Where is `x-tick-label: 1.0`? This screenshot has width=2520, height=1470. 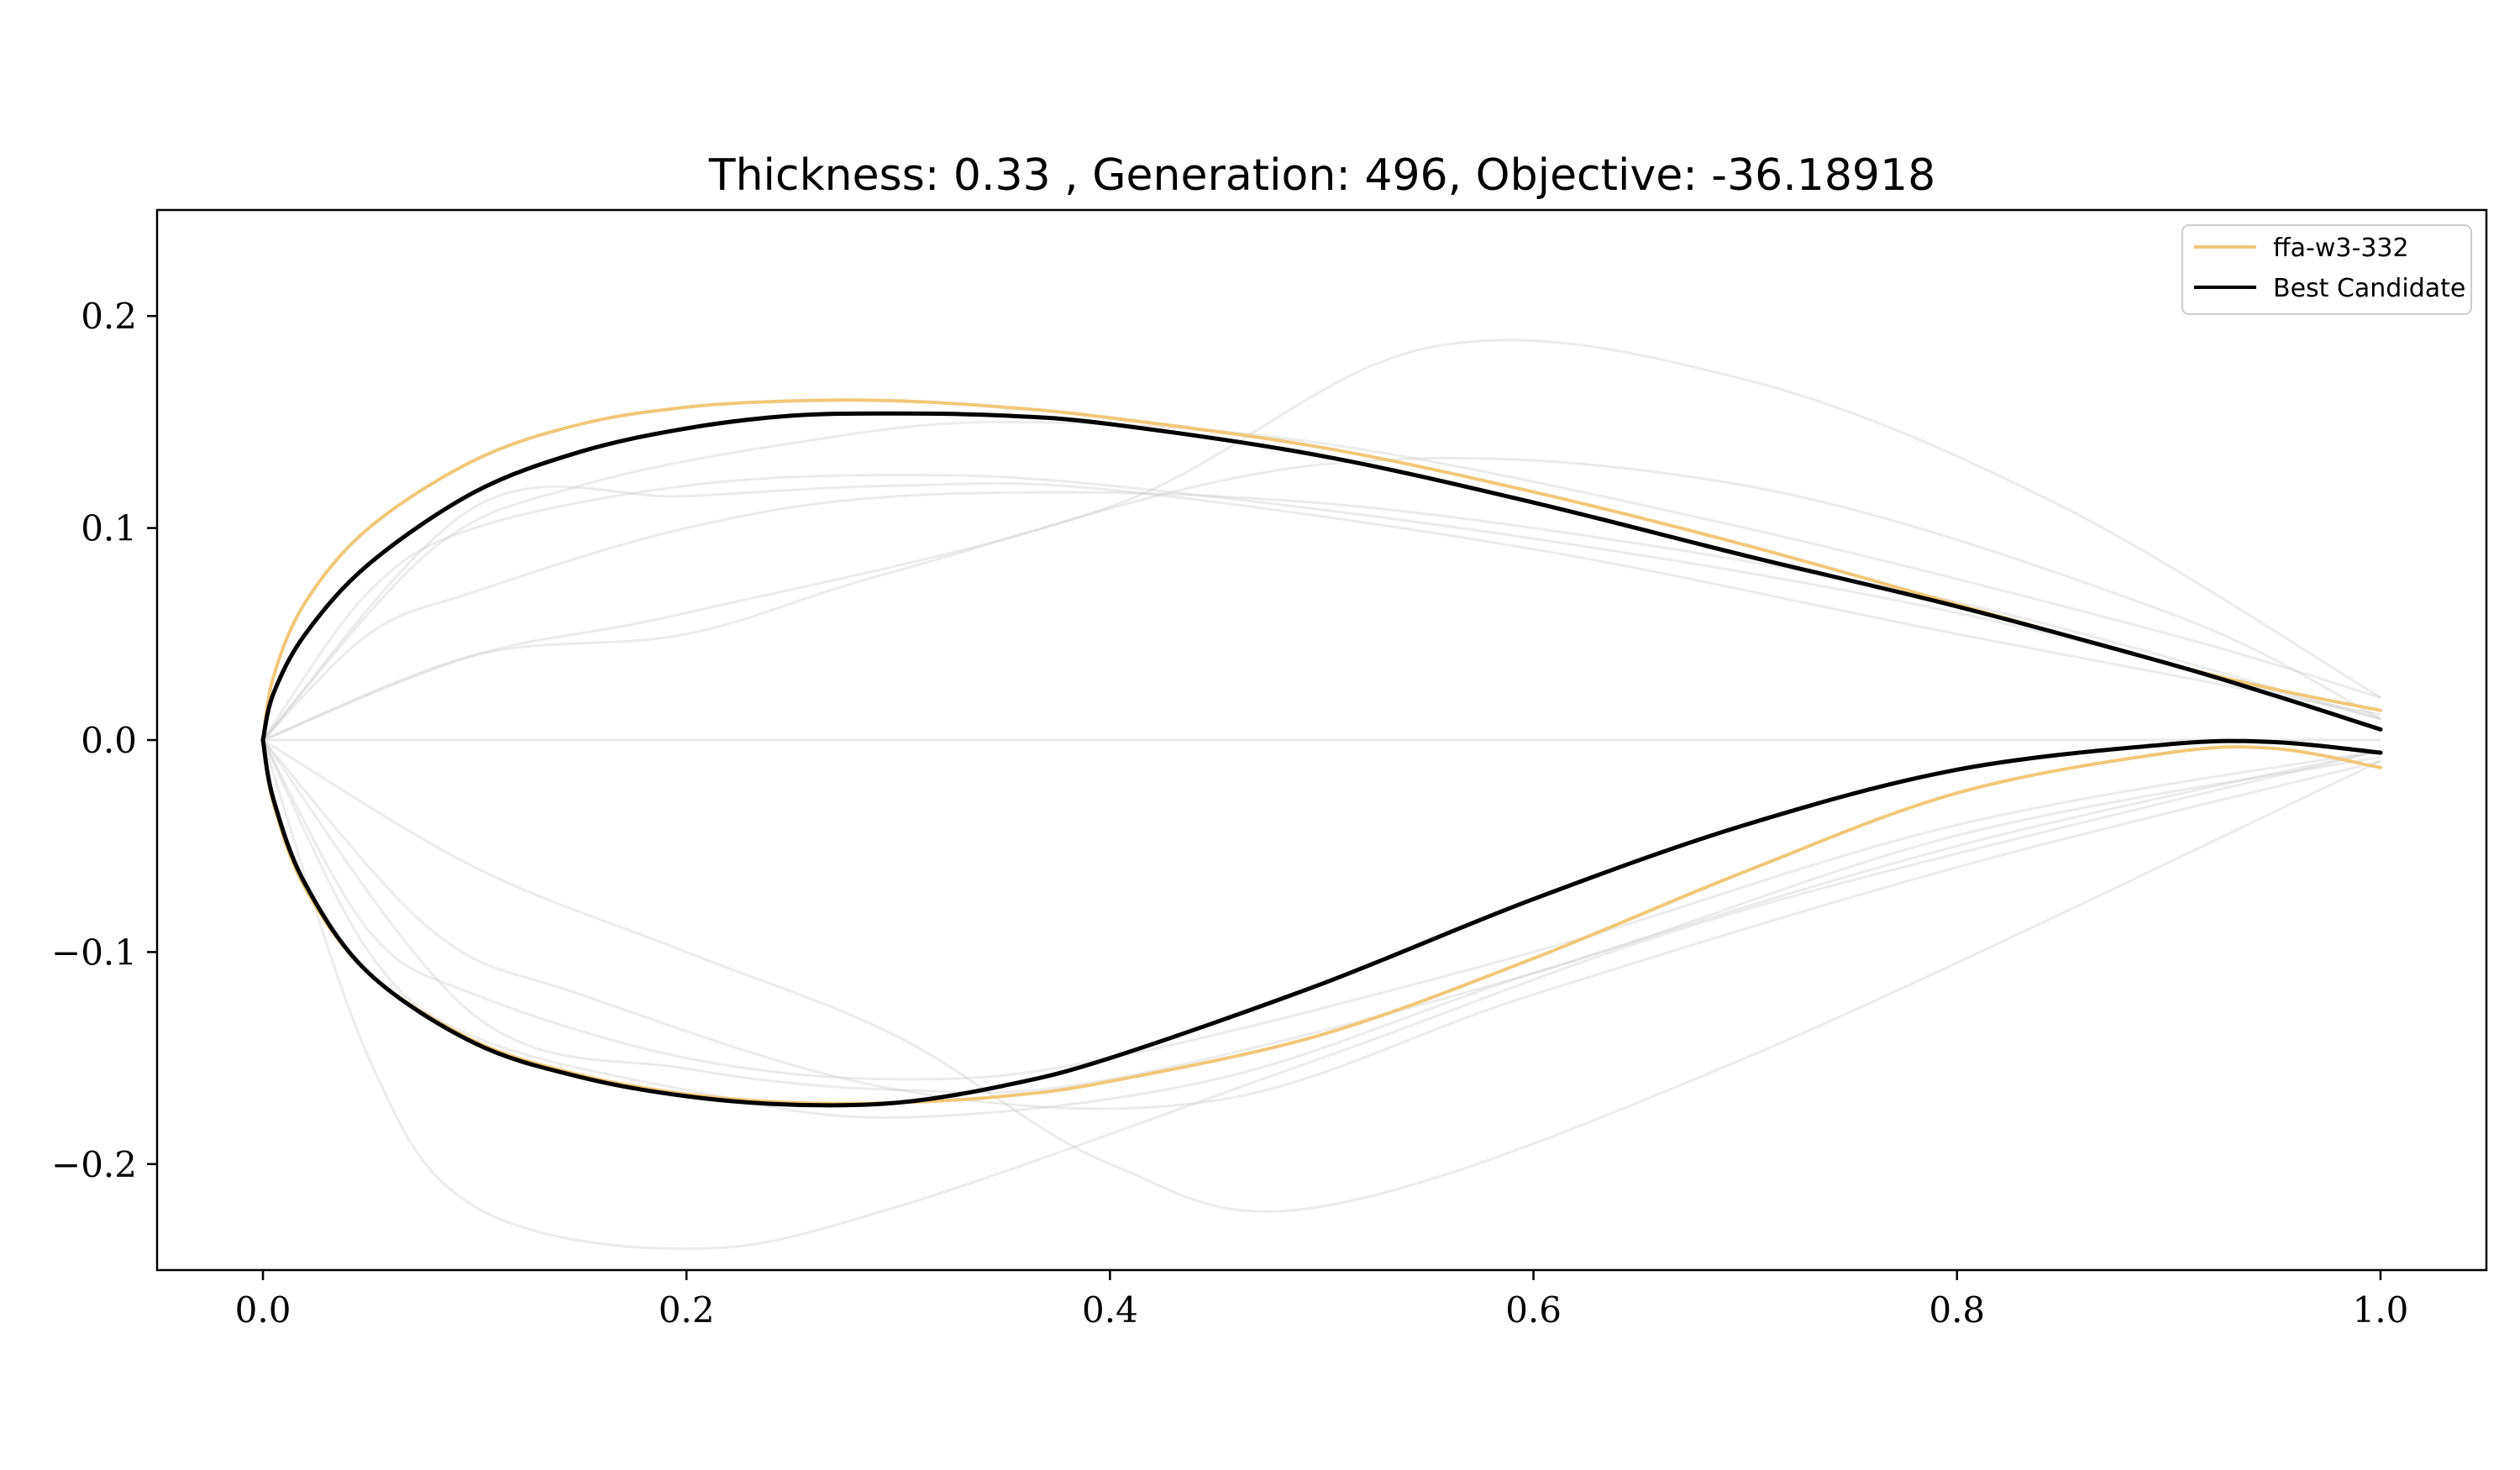
x-tick-label: 1.0 is located at coordinates (2381, 1310).